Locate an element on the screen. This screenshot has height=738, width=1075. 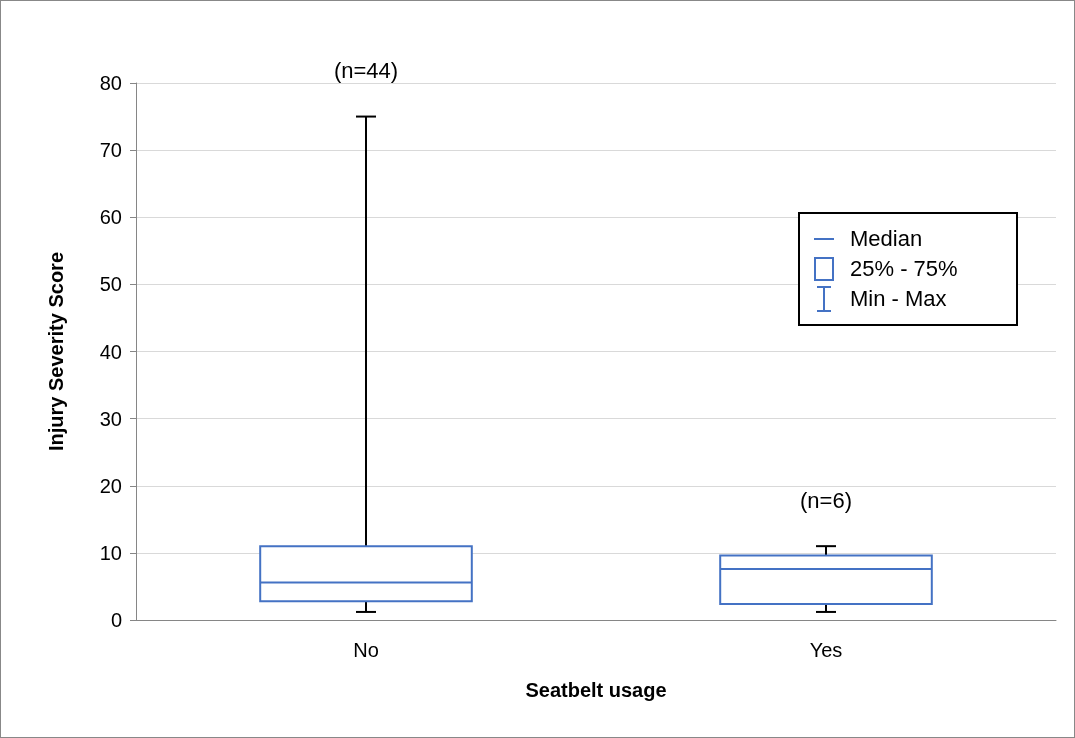
y-tick-label: 50 is located at coordinates (110, 284).